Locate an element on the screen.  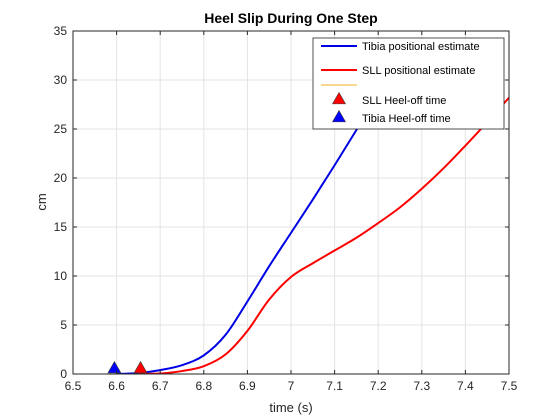
marker-layer is located at coordinates (127, 367).